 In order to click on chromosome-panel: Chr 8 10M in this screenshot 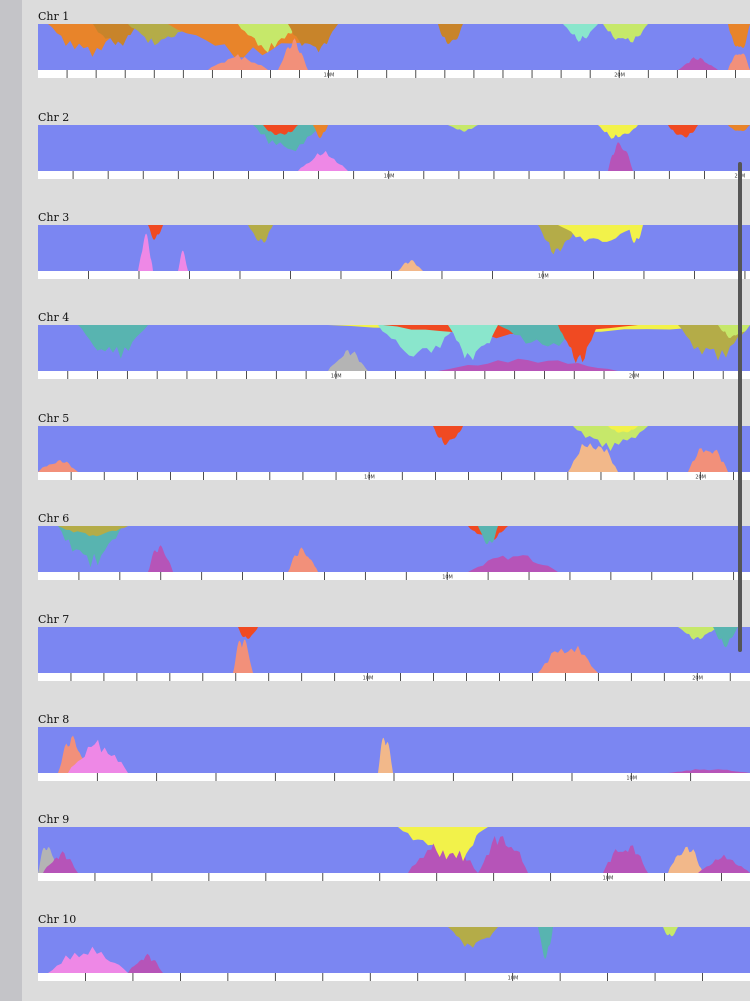, I will do `click(394, 754)`.